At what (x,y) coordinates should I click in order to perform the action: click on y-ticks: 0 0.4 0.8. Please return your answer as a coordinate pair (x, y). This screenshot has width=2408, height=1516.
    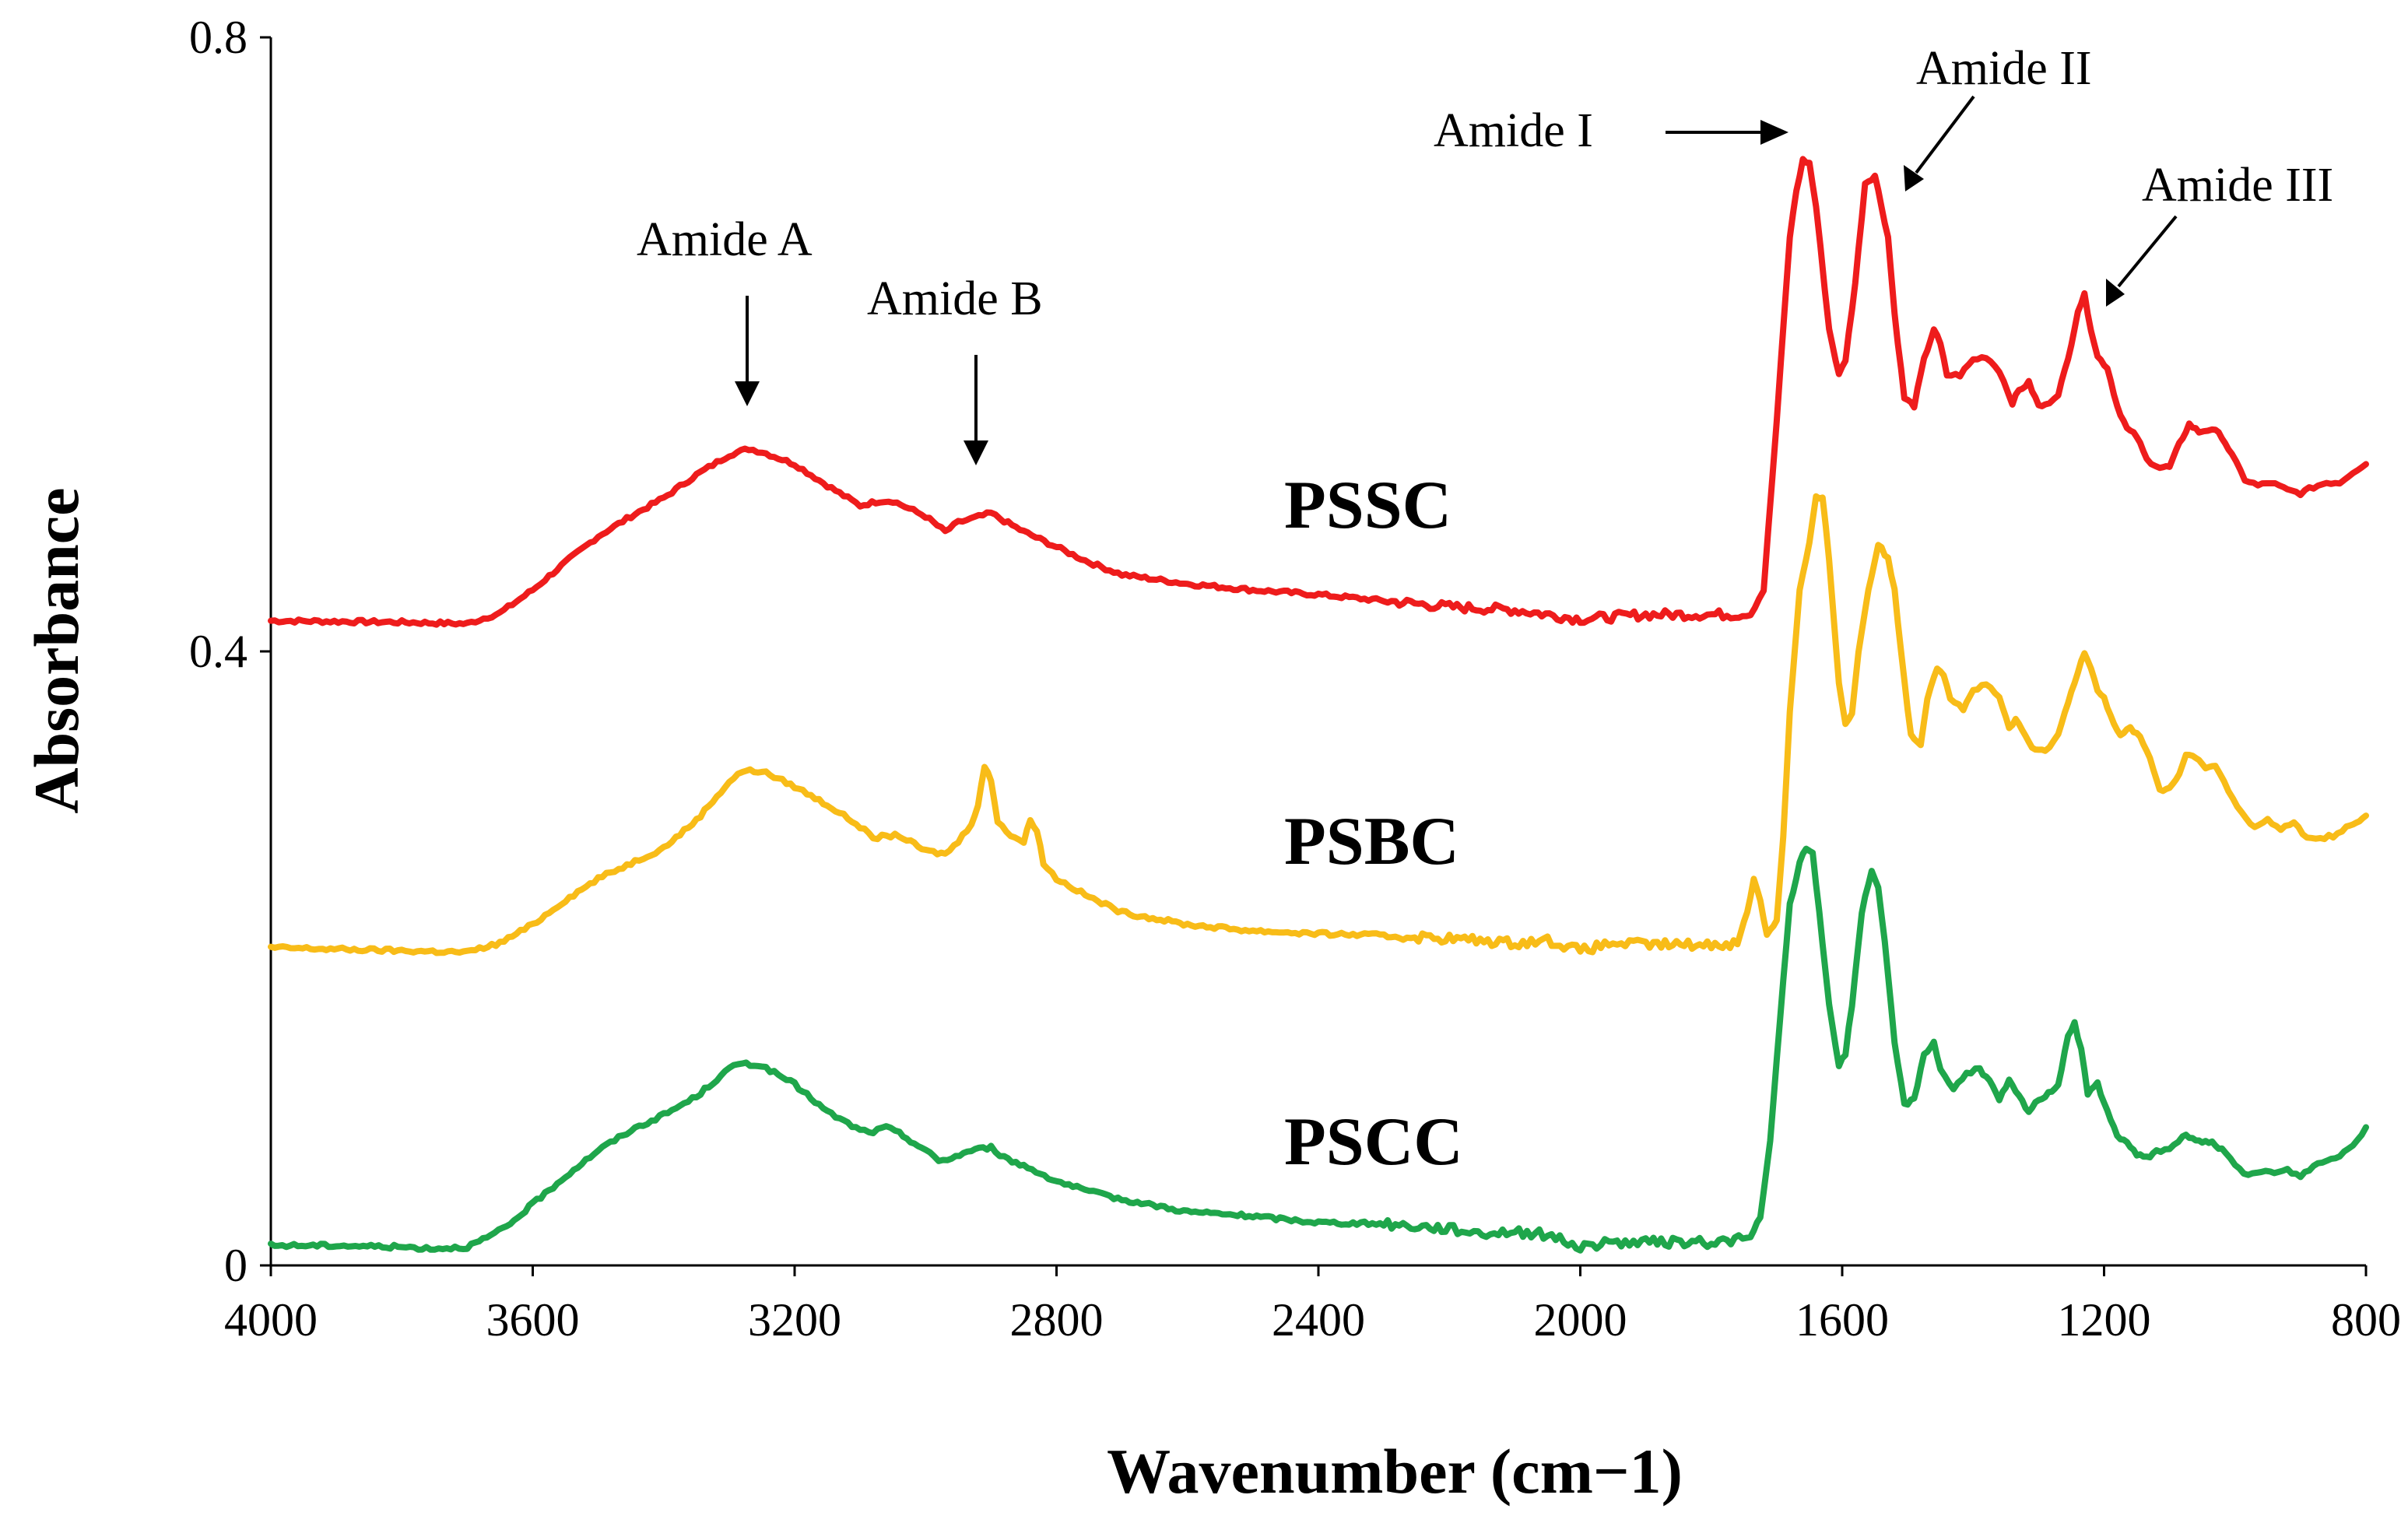
    Looking at the image, I should click on (230, 652).